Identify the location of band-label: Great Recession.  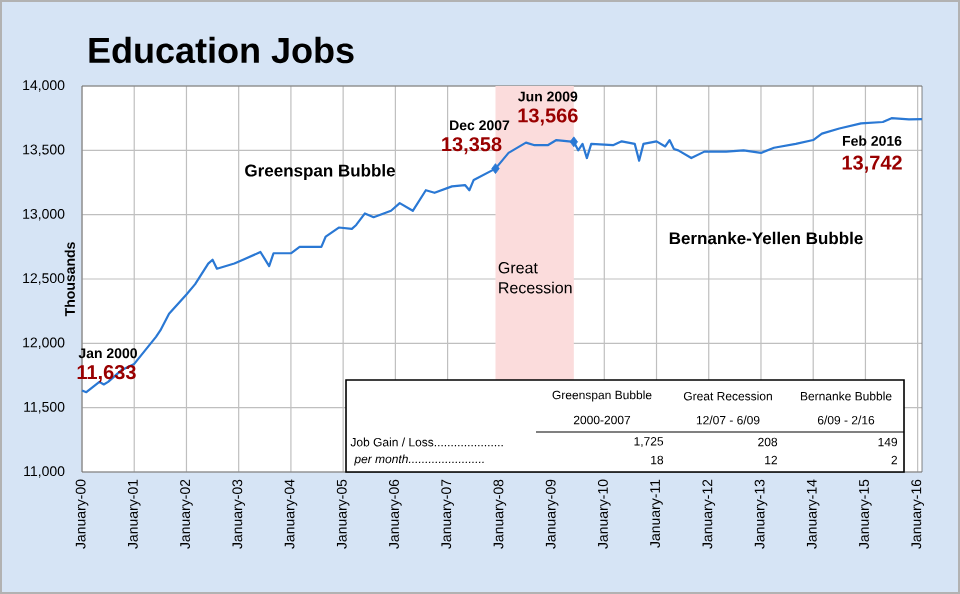
(535, 278).